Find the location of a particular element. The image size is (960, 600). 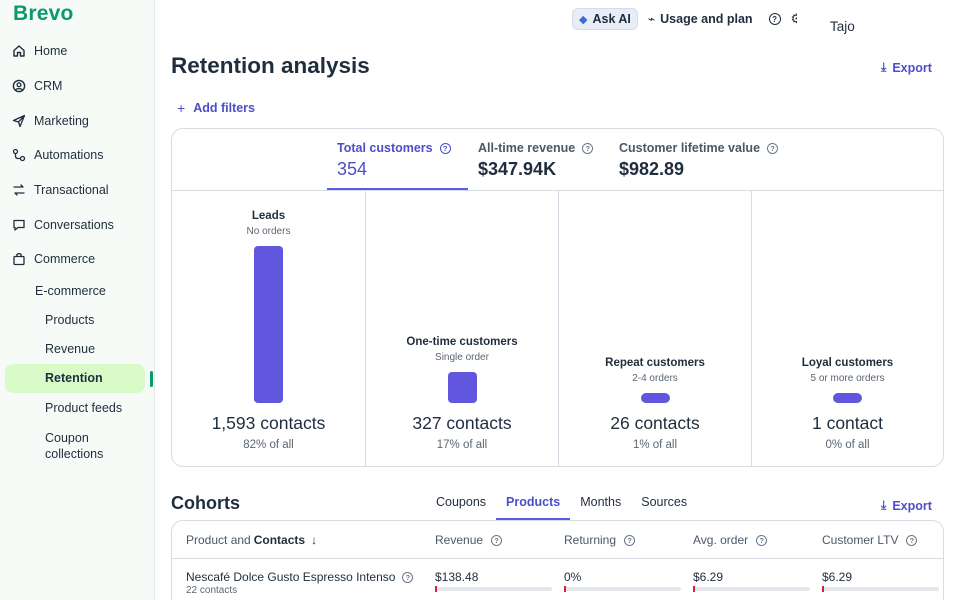

export-label: Export is located at coordinates (912, 67).